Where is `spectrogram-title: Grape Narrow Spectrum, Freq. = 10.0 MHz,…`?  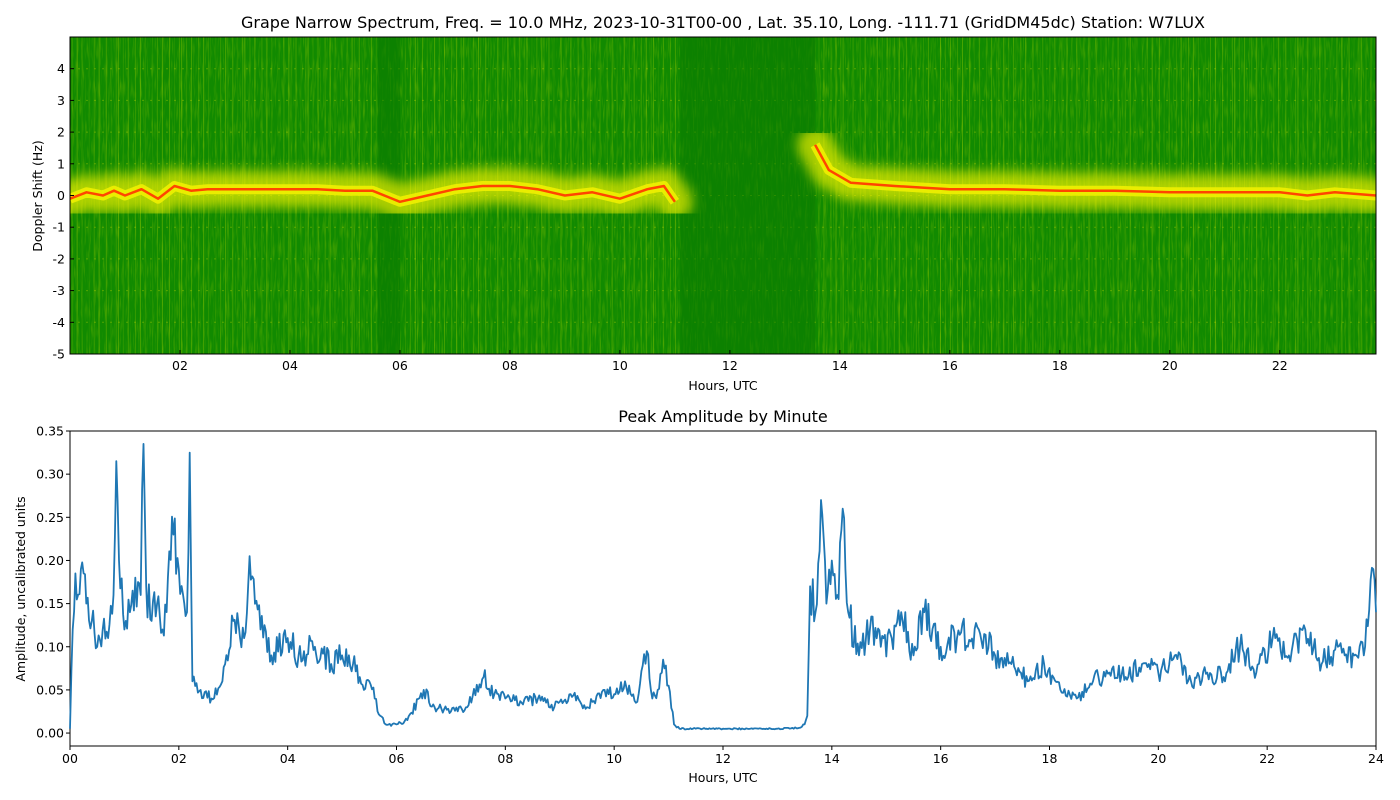
spectrogram-title: Grape Narrow Spectrum, Freq. = 10.0 MHz,… is located at coordinates (723, 22).